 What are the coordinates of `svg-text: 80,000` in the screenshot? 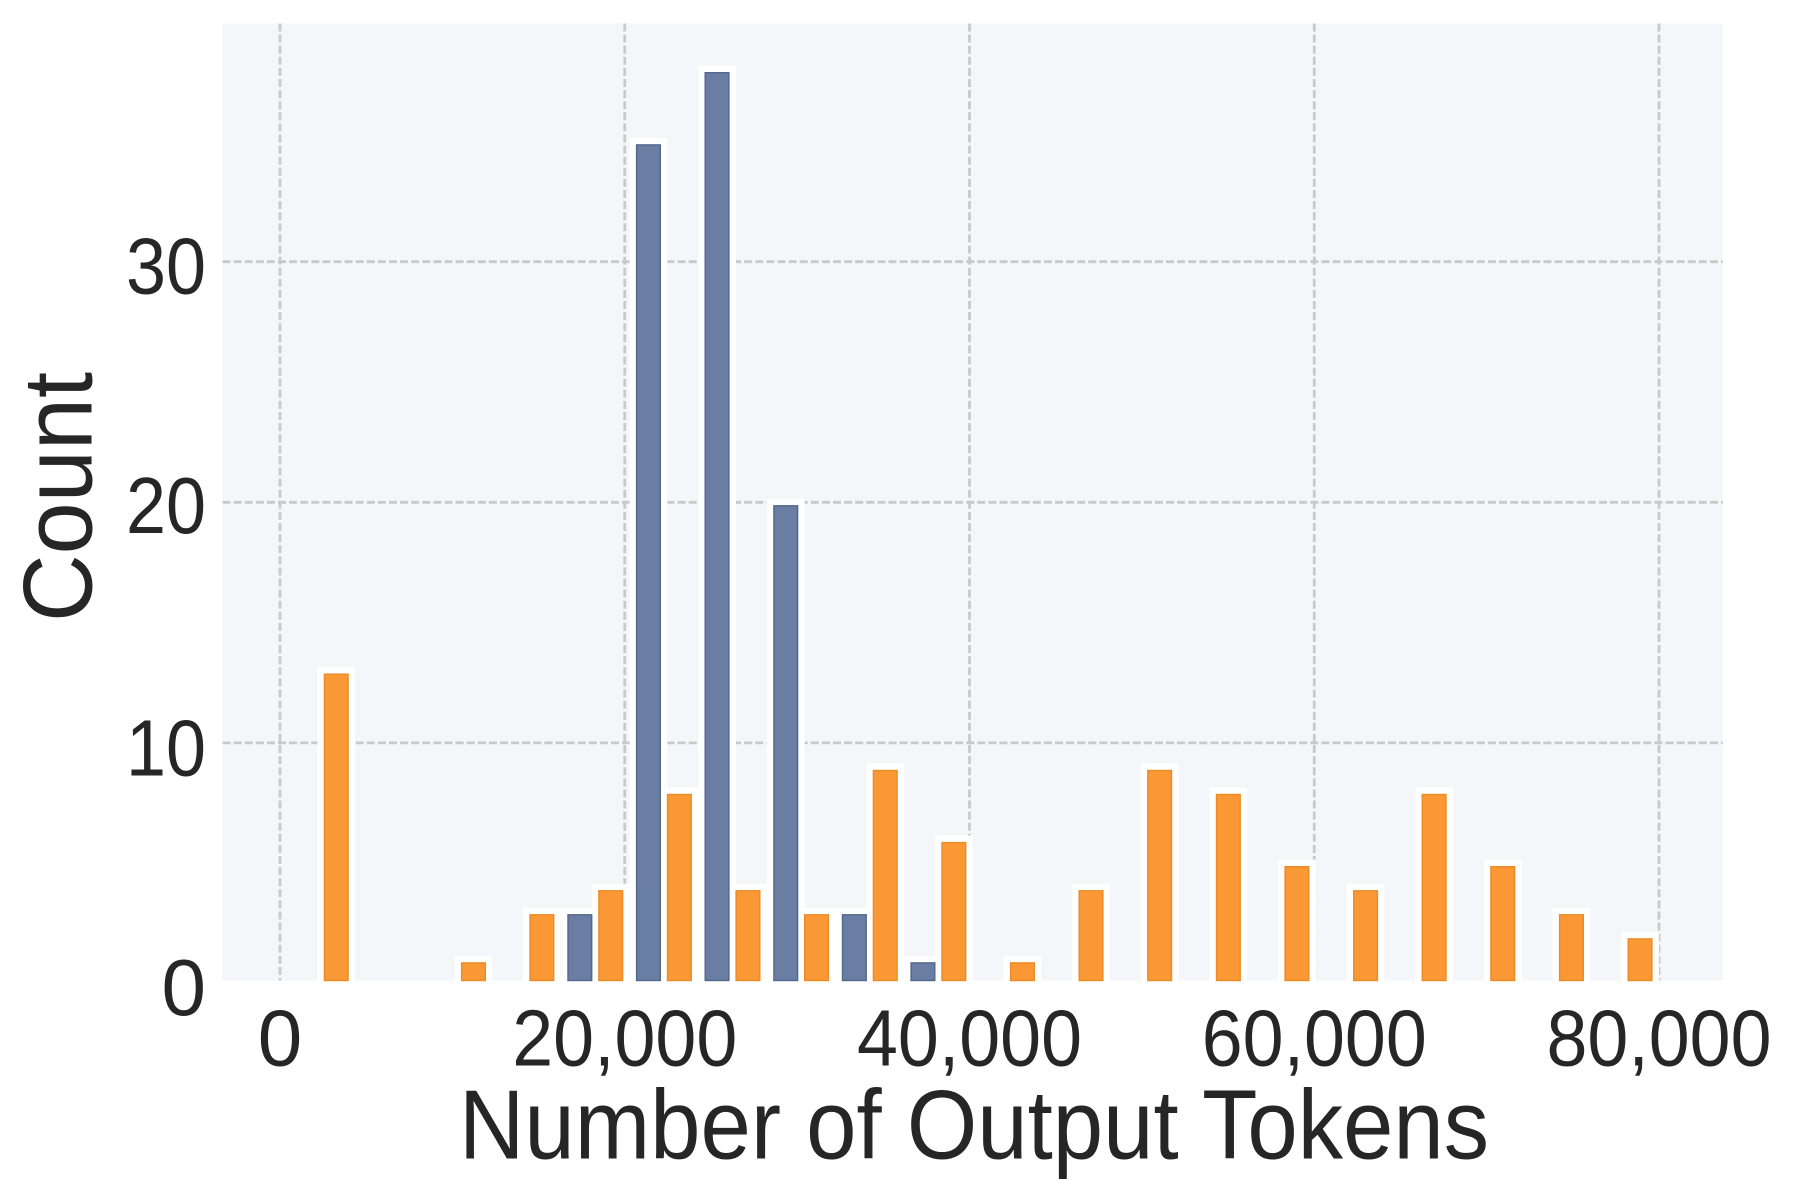 It's located at (1659, 1038).